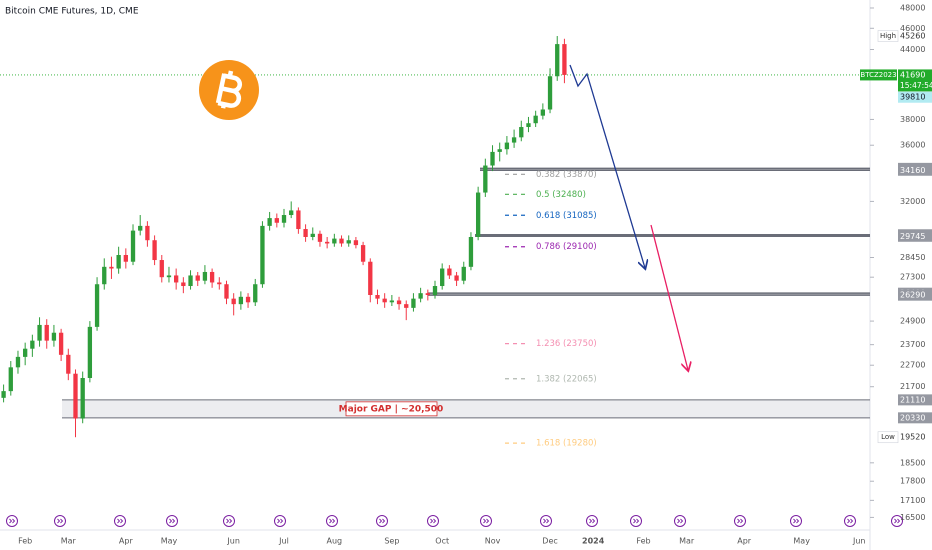  I want to click on y-tick-label: 48000, so click(912, 7).